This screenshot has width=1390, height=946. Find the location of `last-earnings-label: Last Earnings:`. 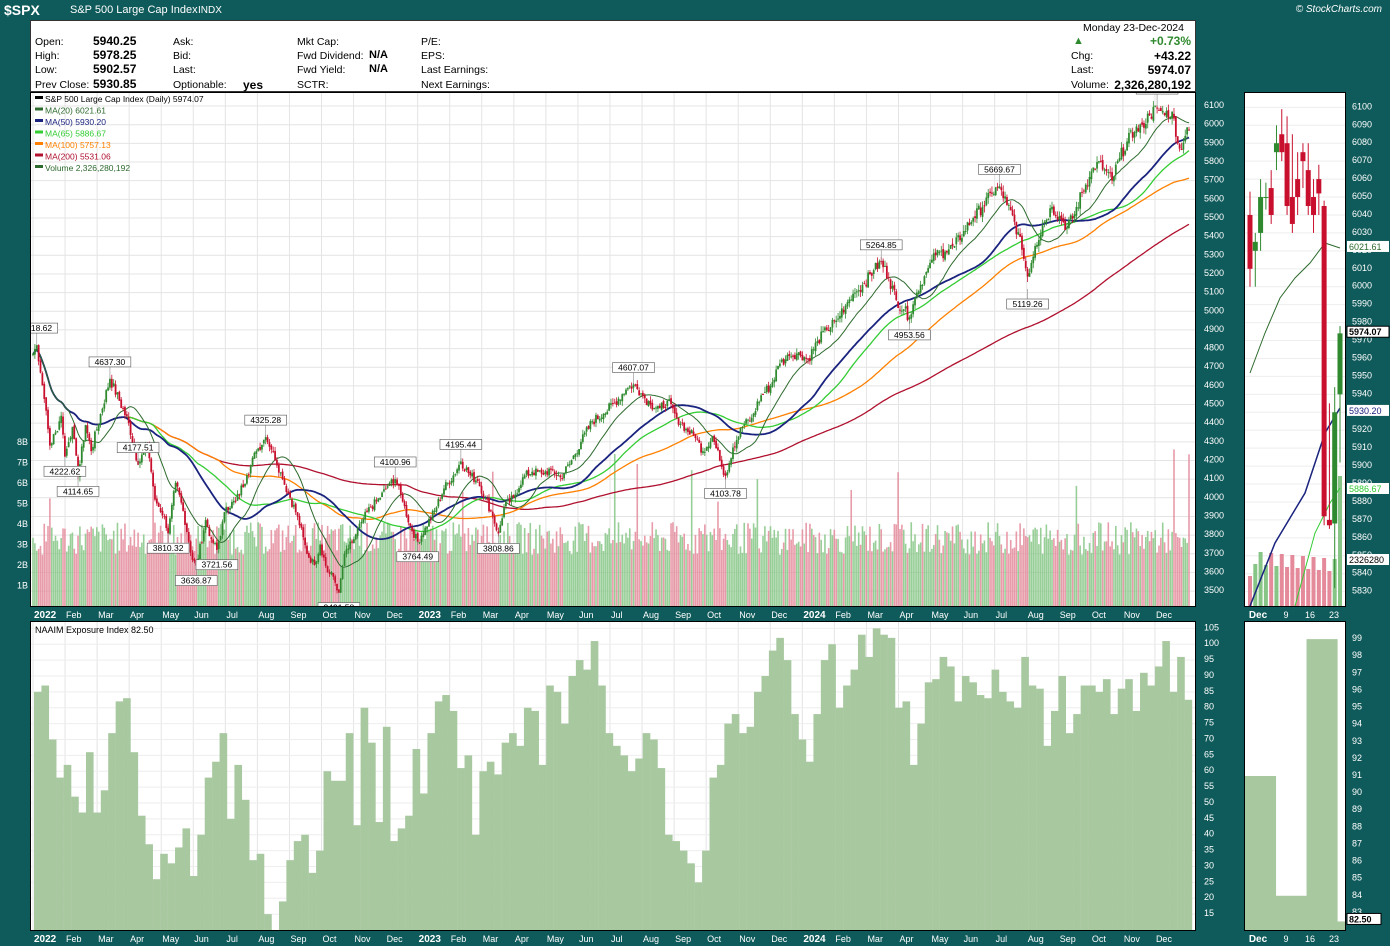

last-earnings-label: Last Earnings: is located at coordinates (455, 70).